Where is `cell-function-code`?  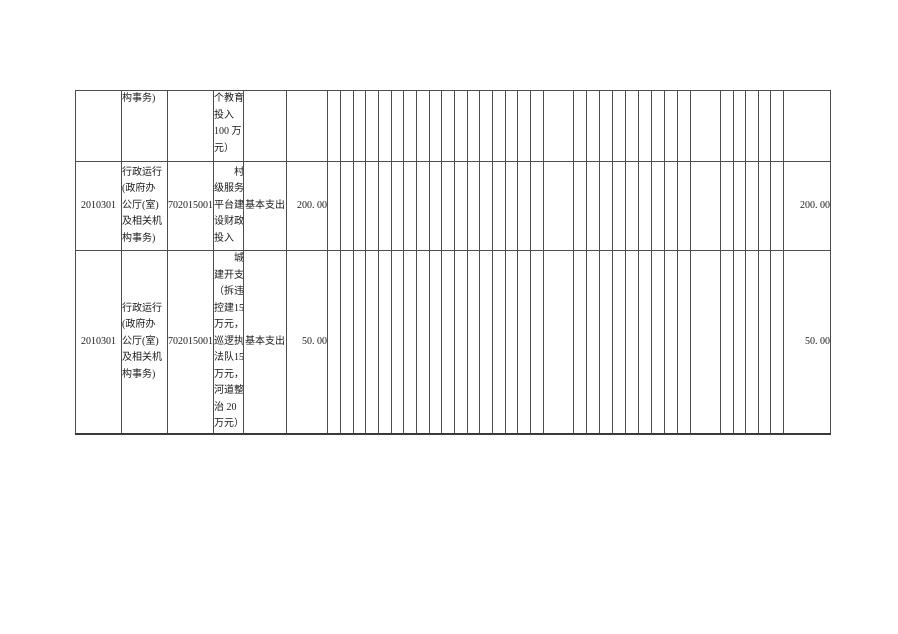 cell-function-code is located at coordinates (98, 126).